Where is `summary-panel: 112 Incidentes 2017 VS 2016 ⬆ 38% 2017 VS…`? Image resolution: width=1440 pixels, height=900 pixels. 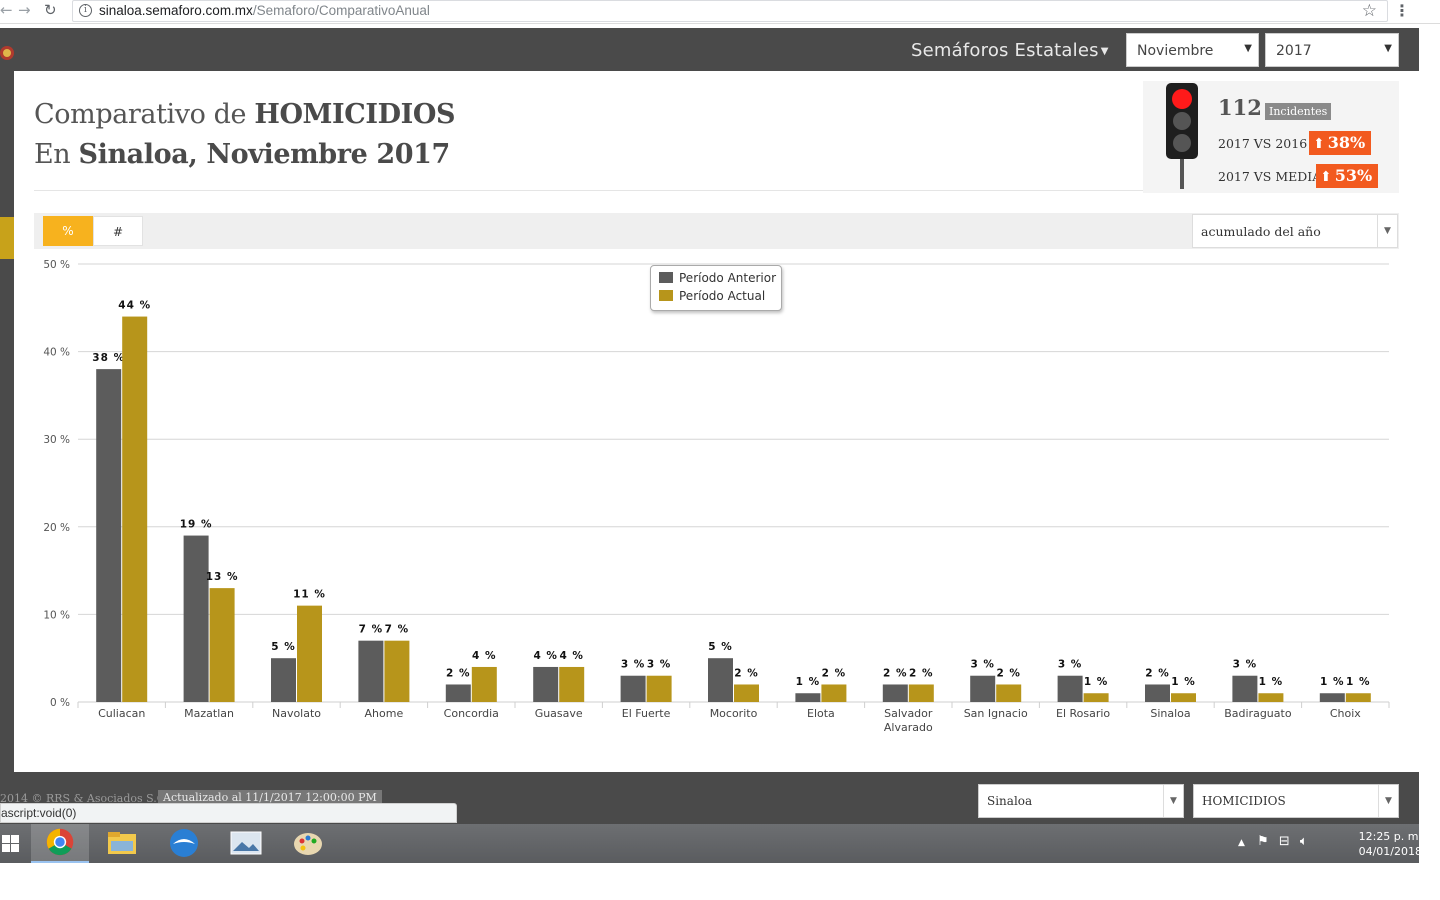 summary-panel: 112 Incidentes 2017 VS 2016 ⬆ 38% 2017 VS… is located at coordinates (1271, 137).